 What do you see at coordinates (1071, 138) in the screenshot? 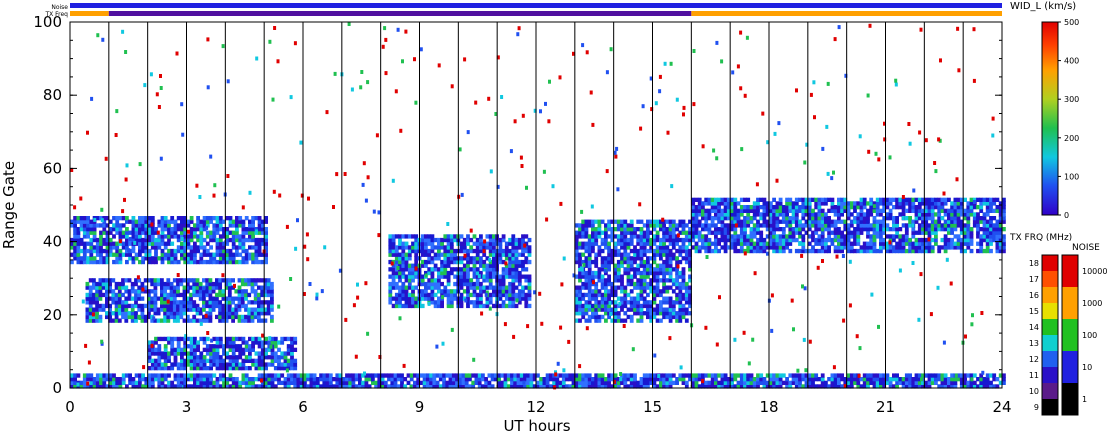
I see `width-colorbar-tick: 200` at bounding box center [1071, 138].